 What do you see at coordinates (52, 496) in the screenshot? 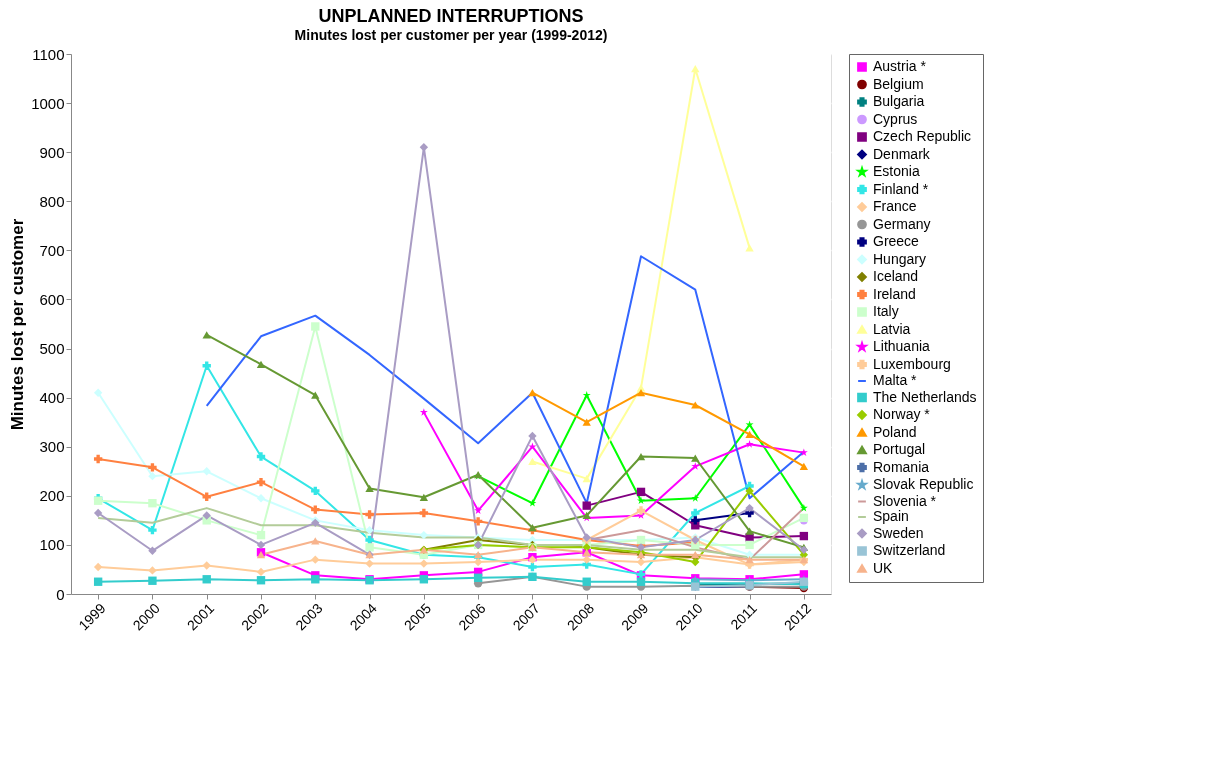
I see `y-tick-label: 200` at bounding box center [52, 496].